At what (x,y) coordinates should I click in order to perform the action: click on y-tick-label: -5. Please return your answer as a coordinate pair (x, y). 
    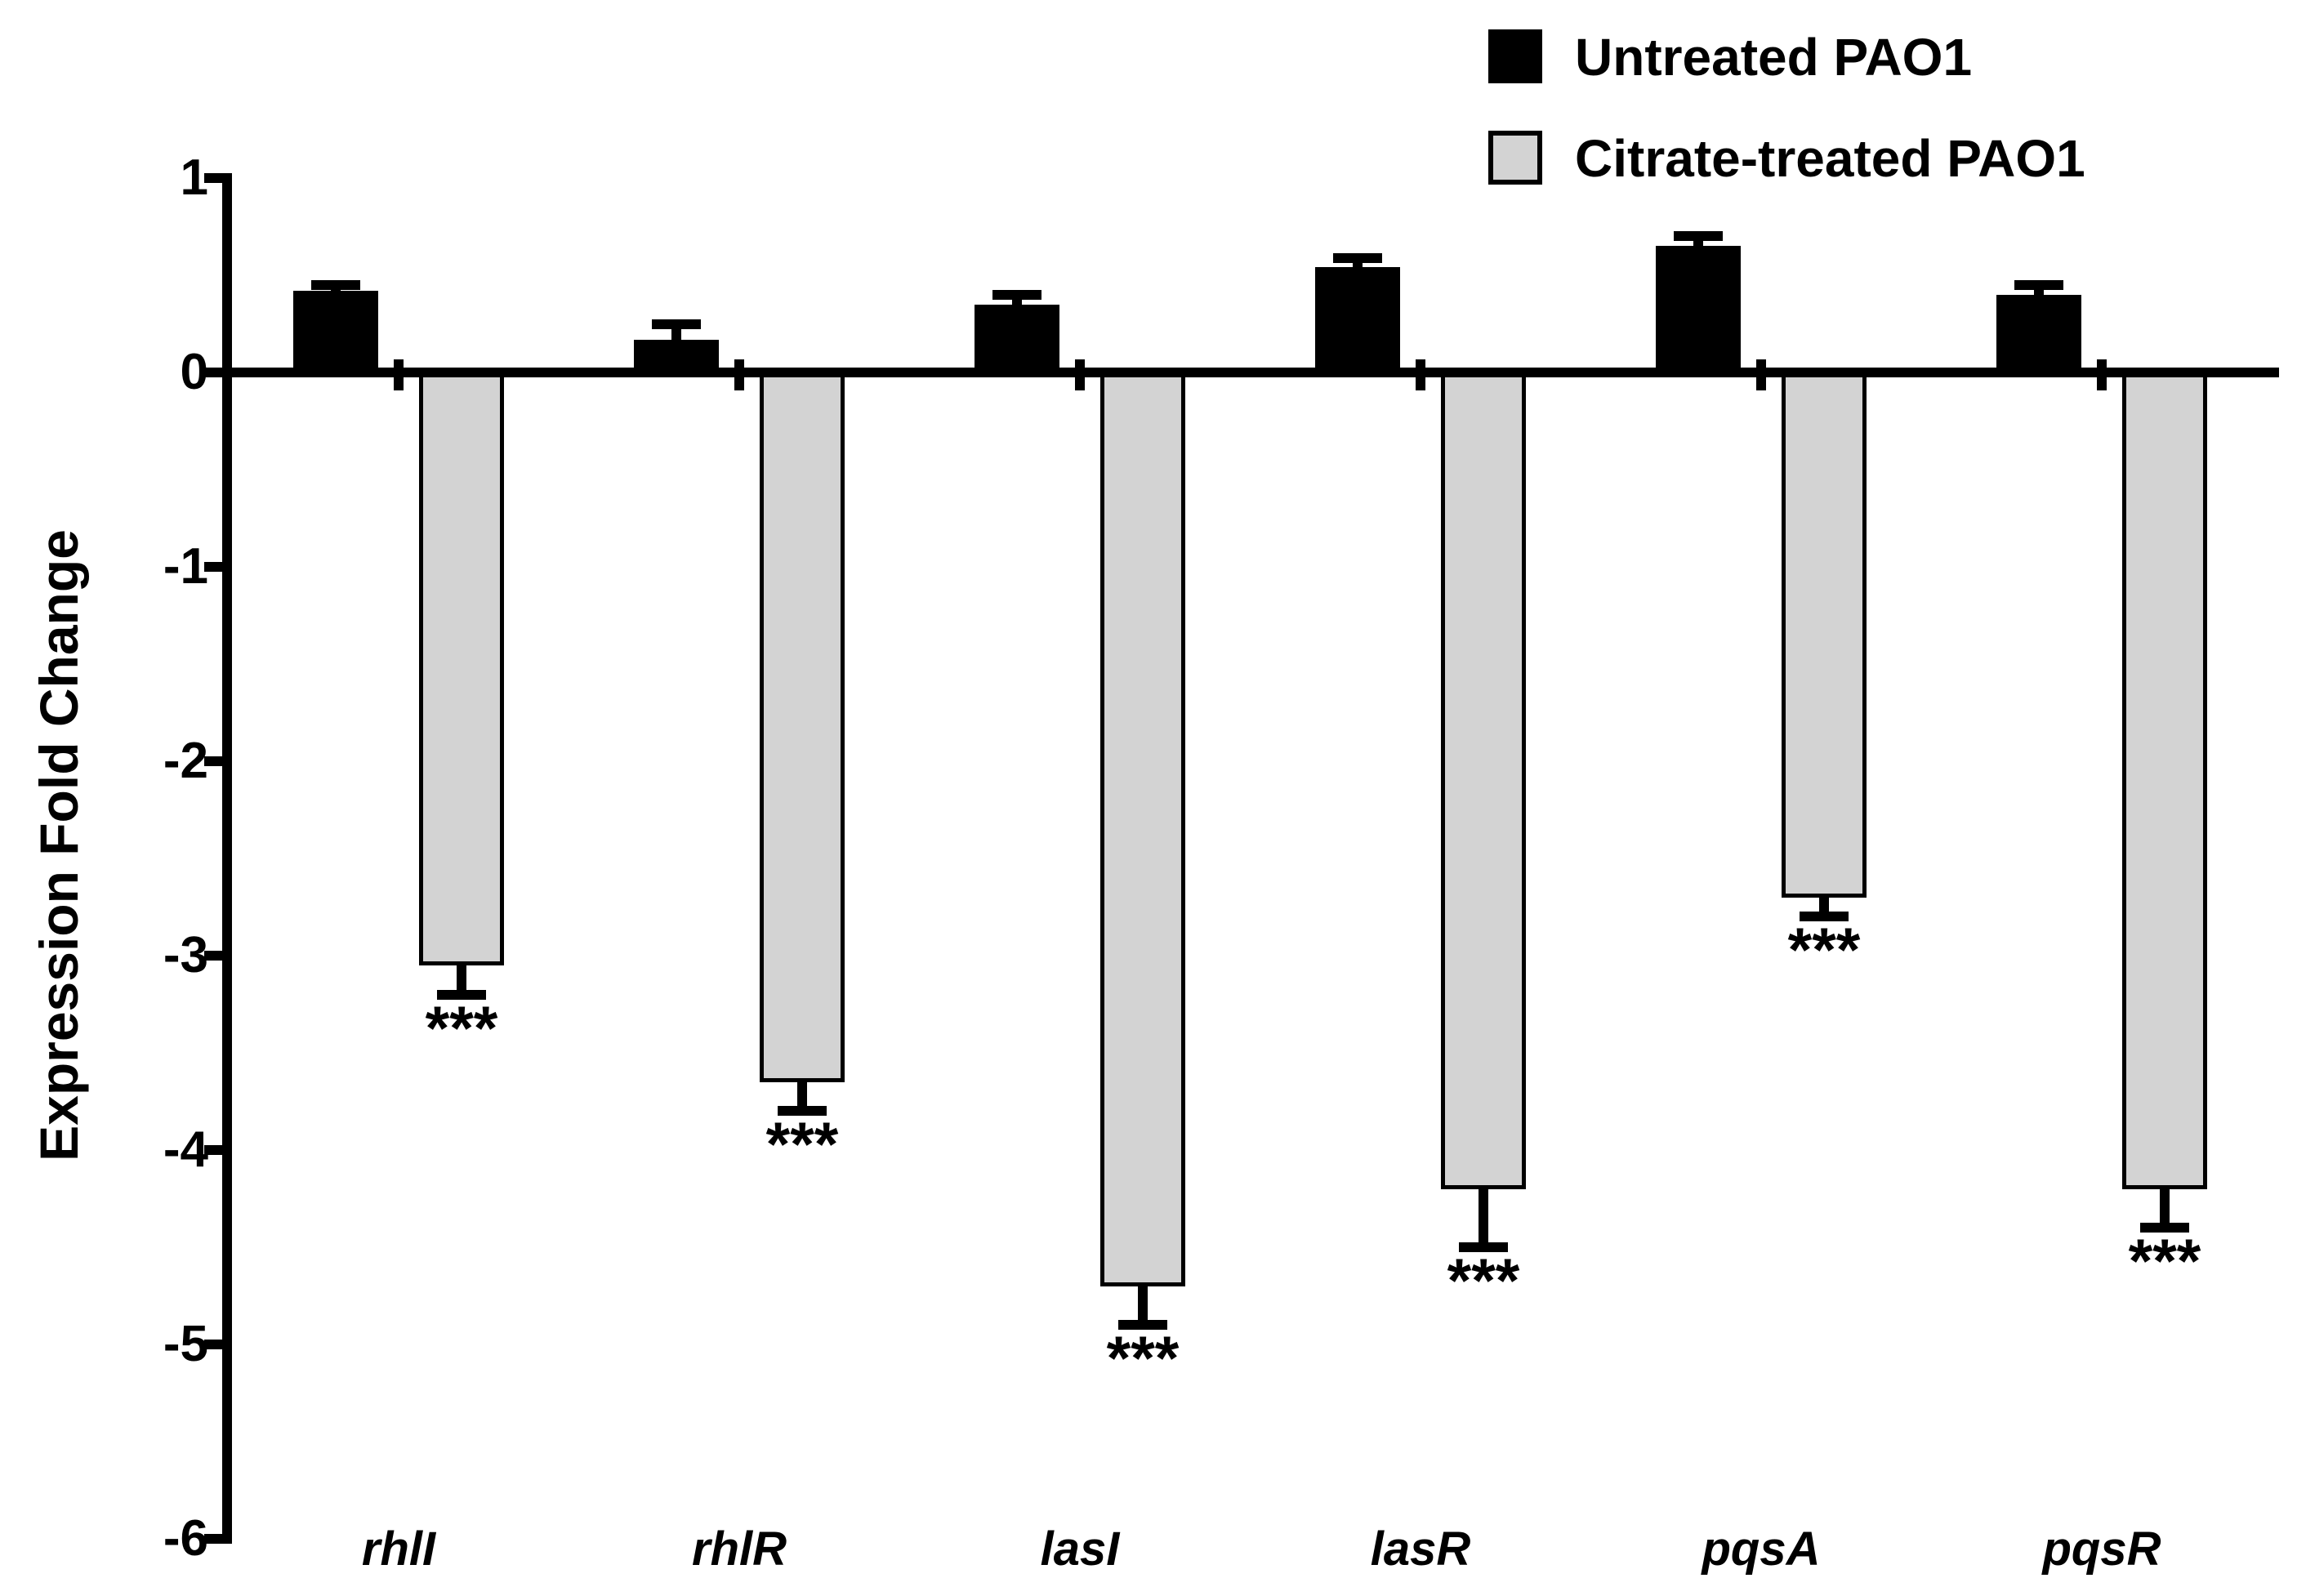
    Looking at the image, I should click on (185, 1344).